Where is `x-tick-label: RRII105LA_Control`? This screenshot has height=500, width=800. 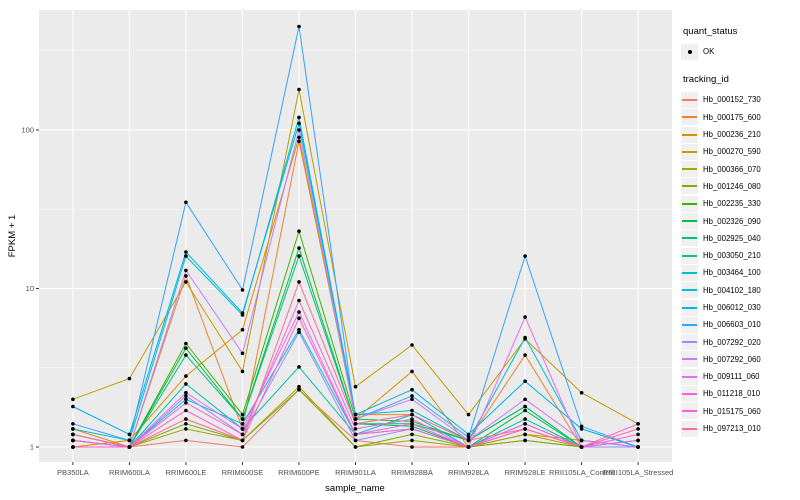 x-tick-label: RRII105LA_Control is located at coordinates (581, 472).